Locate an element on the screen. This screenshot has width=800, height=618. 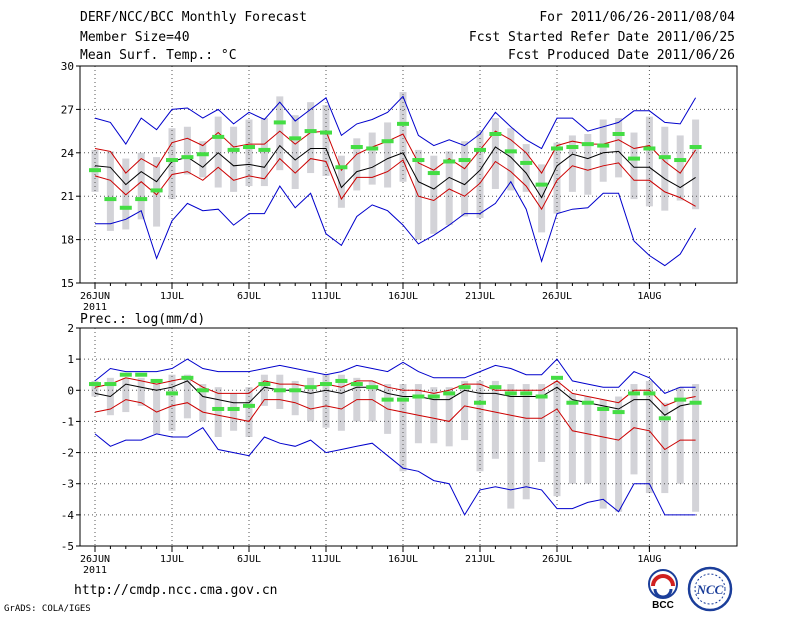
ncc-logo: NCC is located at coordinates (710, 589).